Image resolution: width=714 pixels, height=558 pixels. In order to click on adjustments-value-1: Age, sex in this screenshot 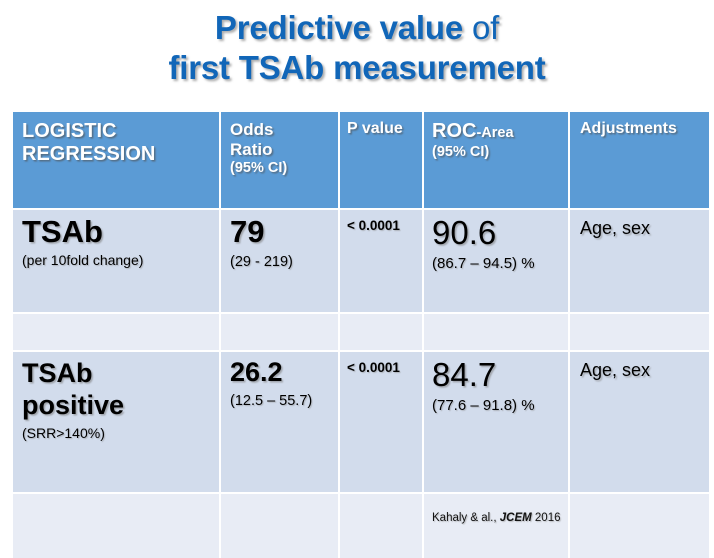, I will do `click(615, 228)`.